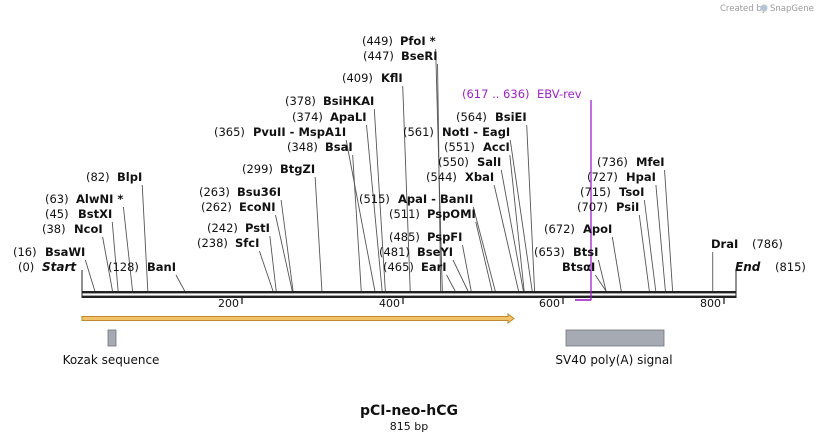 This screenshot has width=818, height=441. Describe the element at coordinates (479, 177) in the screenshot. I see `enzyme-name: XbaI` at that location.